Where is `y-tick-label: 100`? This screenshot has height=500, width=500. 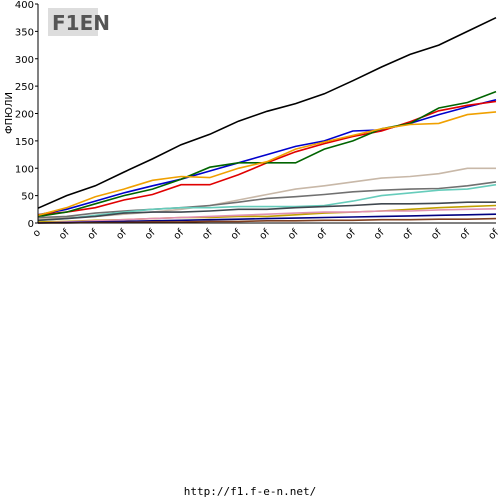
y-tick-label: 100 is located at coordinates (24, 169).